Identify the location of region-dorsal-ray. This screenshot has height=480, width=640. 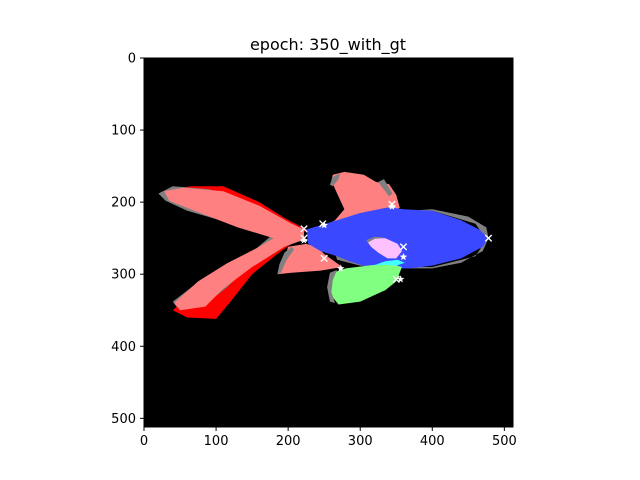
(385, 188).